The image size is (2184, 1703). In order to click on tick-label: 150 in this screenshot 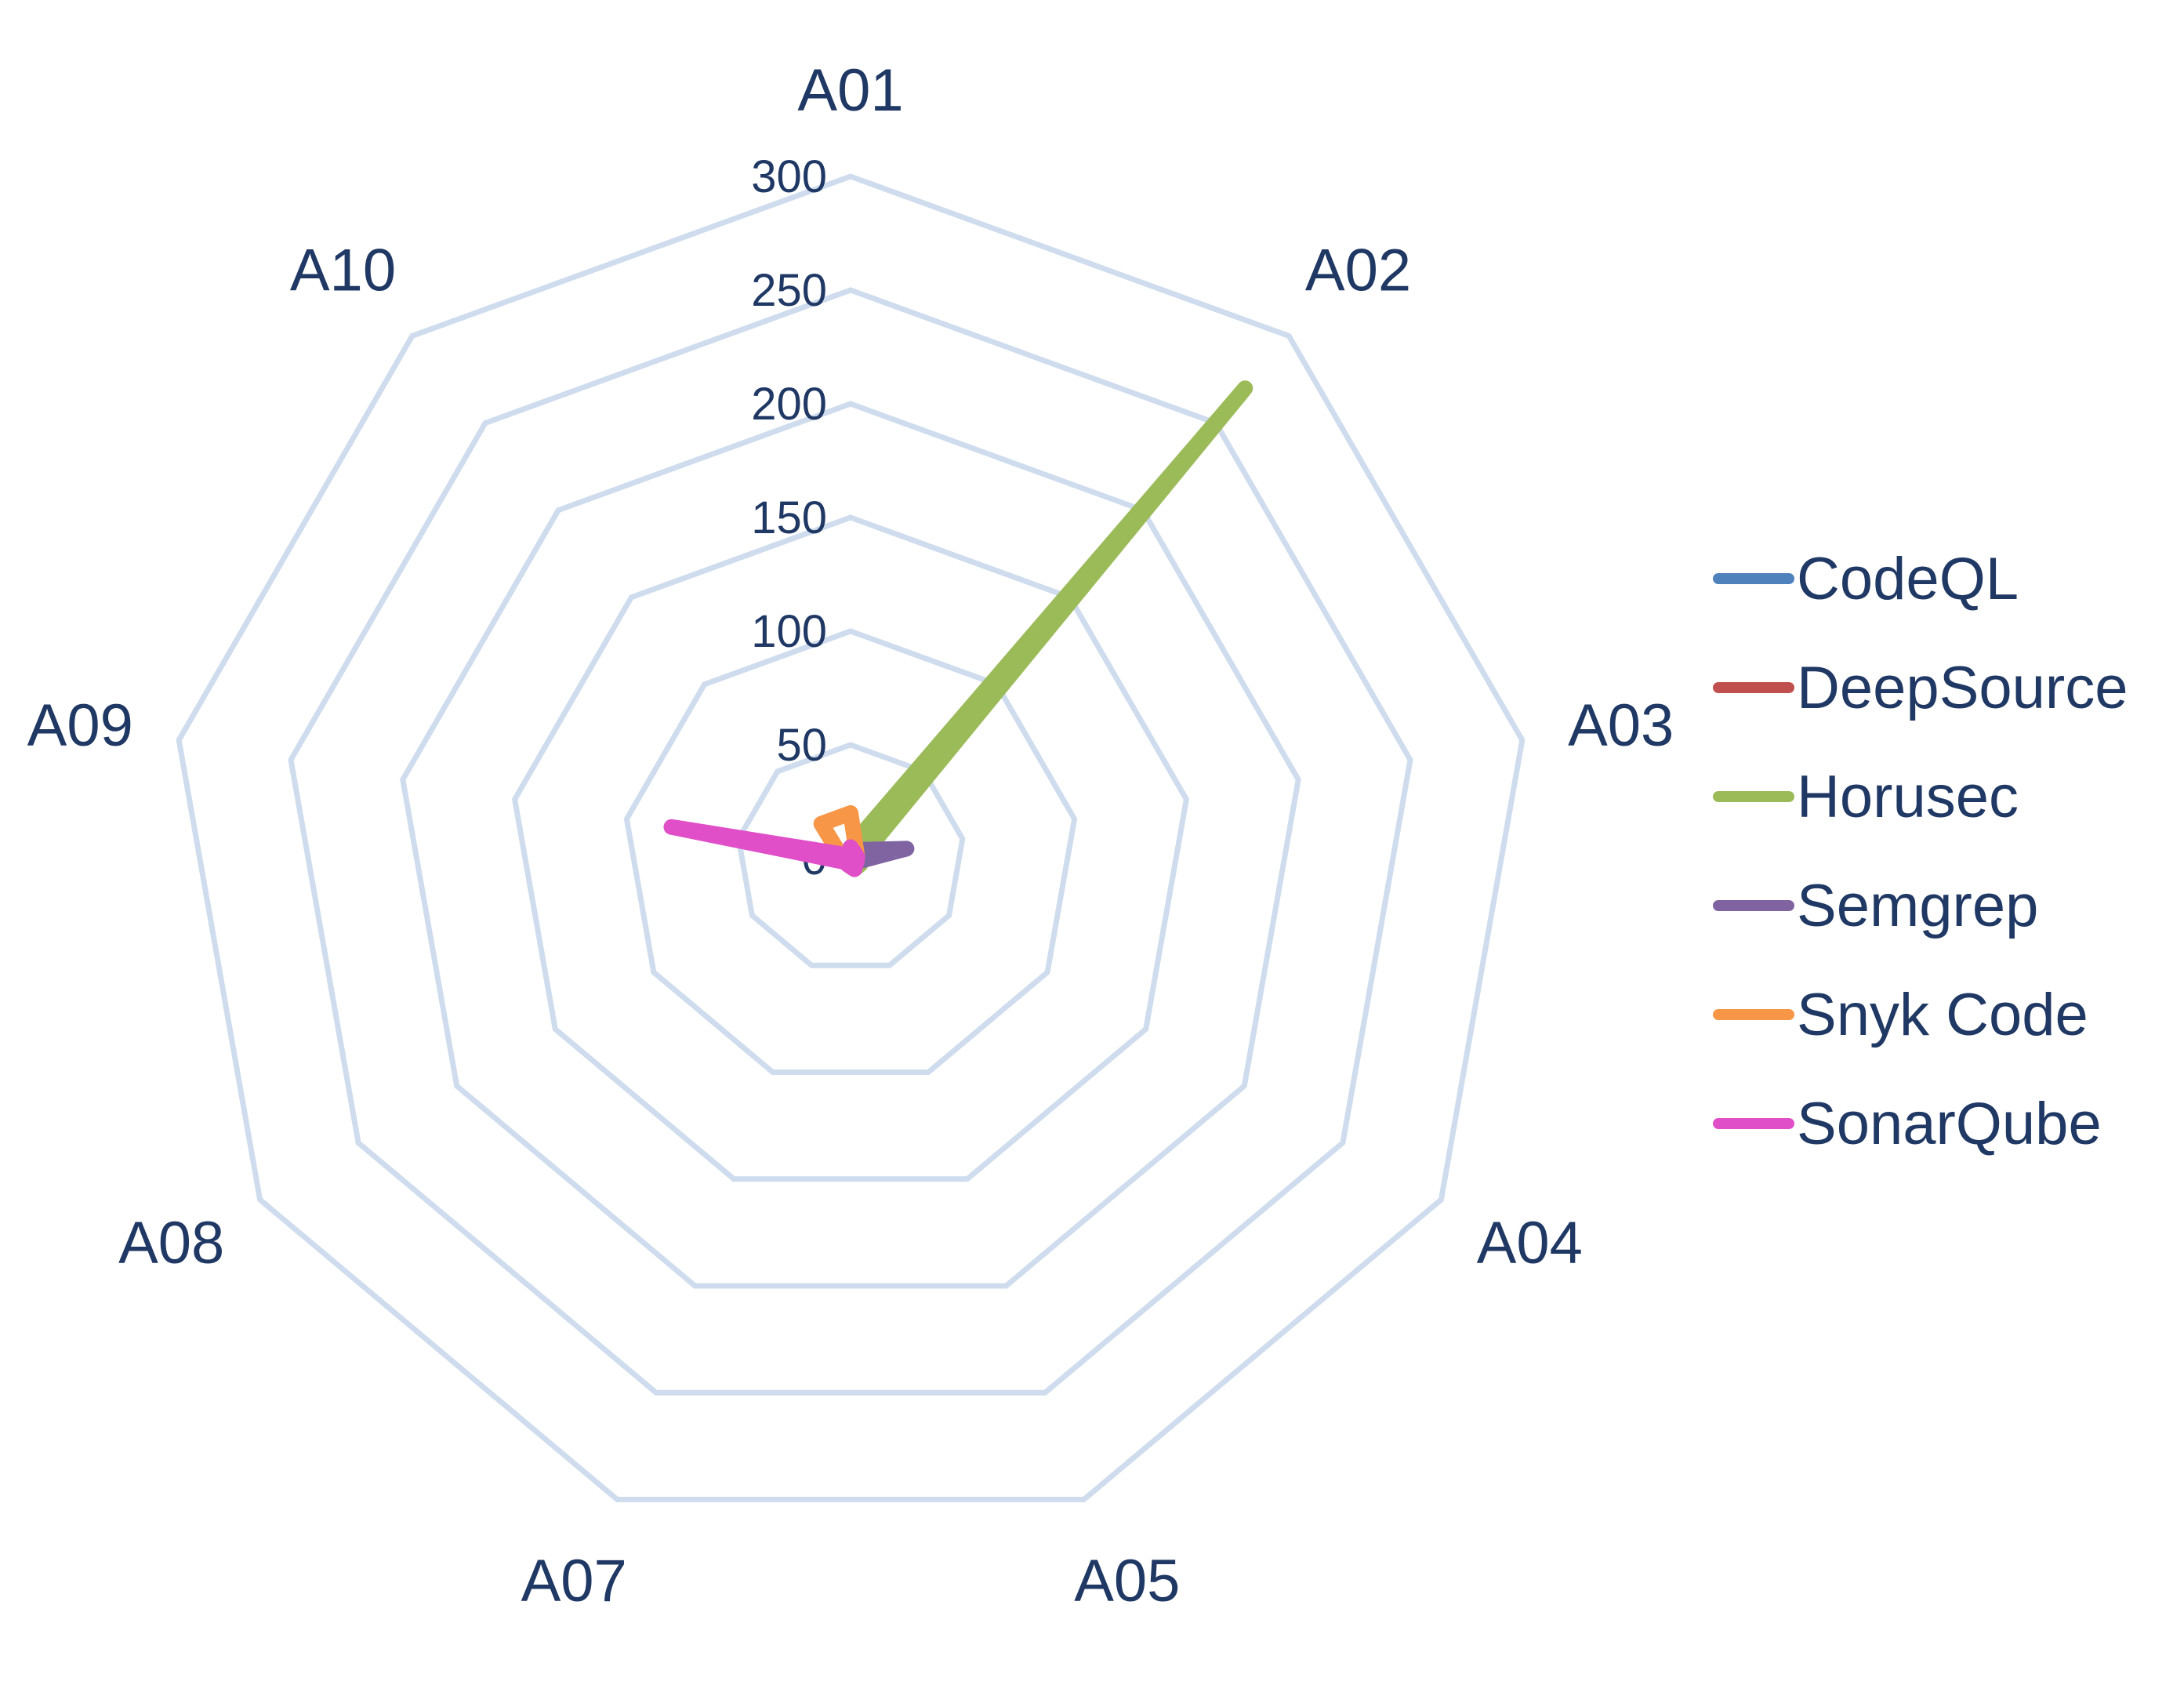, I will do `click(789, 517)`.